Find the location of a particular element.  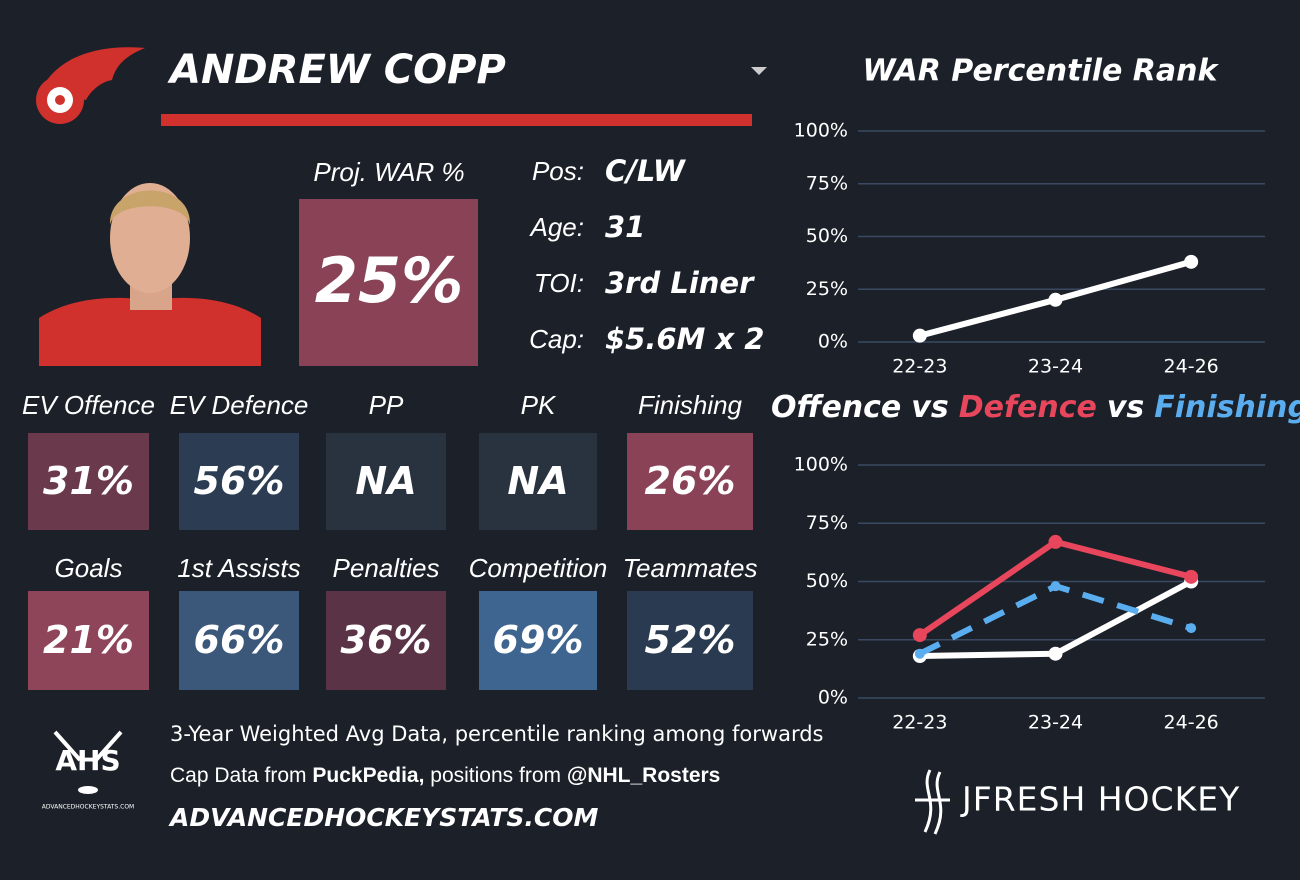

tile-value: 36% is located at coordinates (386, 640).